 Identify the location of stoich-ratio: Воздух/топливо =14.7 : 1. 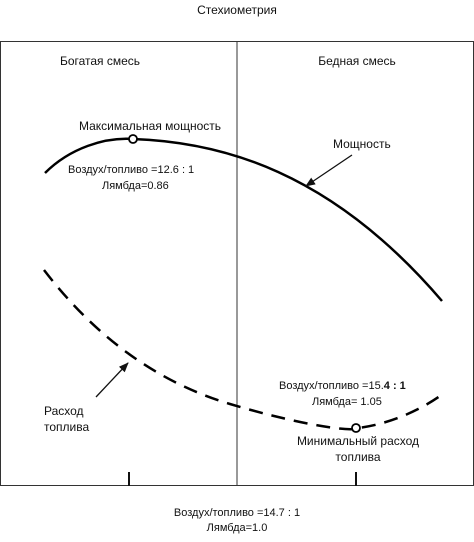
(237, 513).